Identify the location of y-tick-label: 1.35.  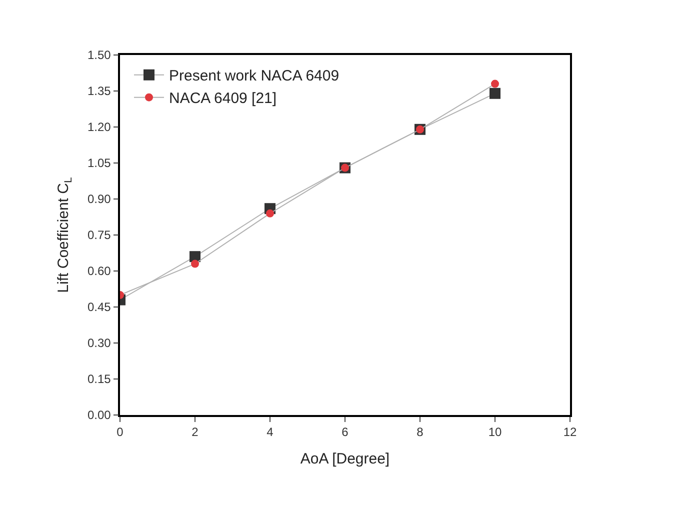
(99, 91).